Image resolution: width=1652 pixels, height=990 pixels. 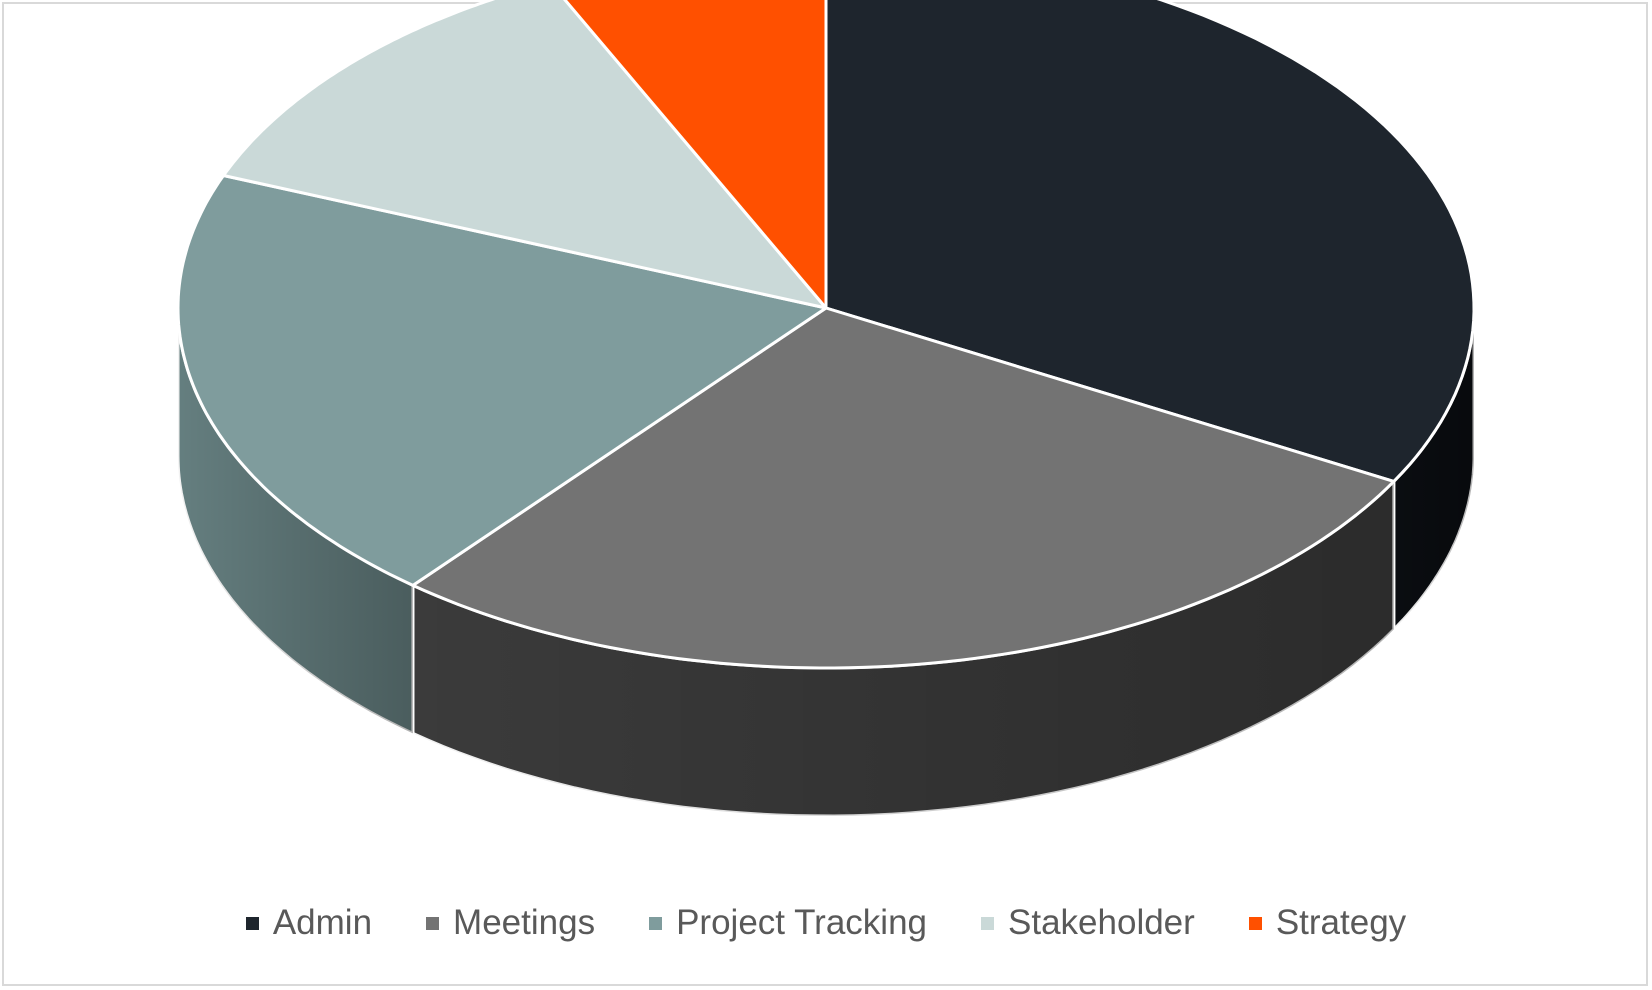 I want to click on pie-slice-strategy, so click(x=689, y=155).